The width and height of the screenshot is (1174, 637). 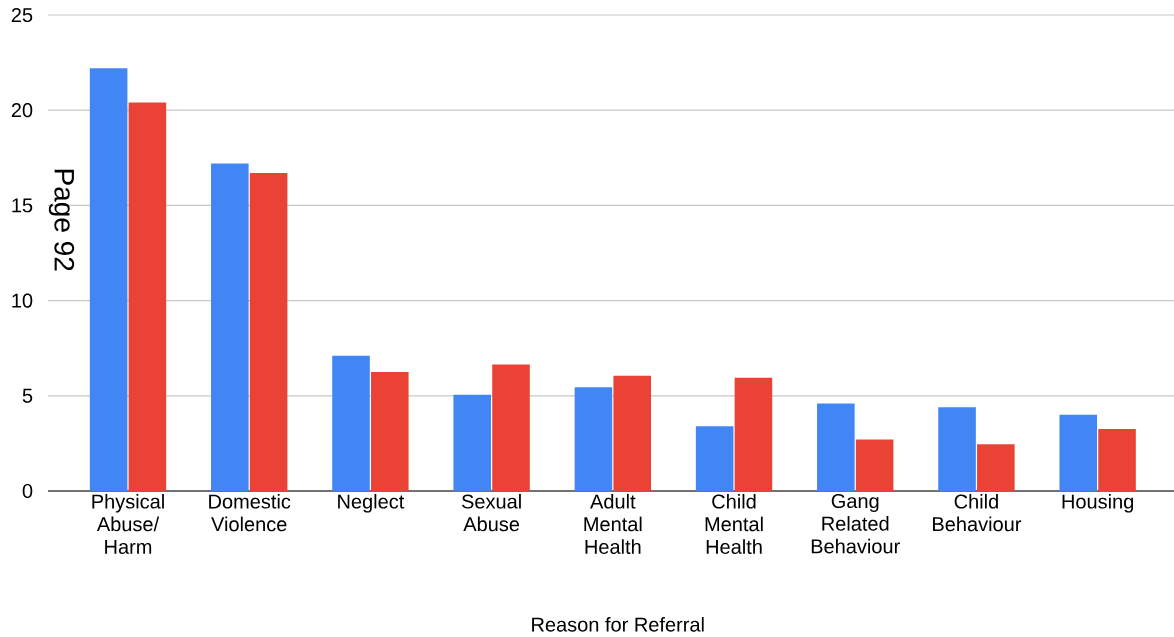 I want to click on x-tick-label: Adult Mental Health, so click(x=613, y=523).